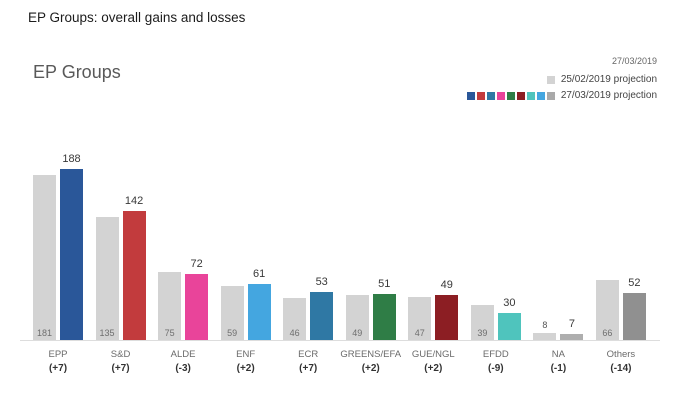 Image resolution: width=680 pixels, height=402 pixels. Describe the element at coordinates (482, 322) in the screenshot. I see `bar-old-projection: 39` at that location.